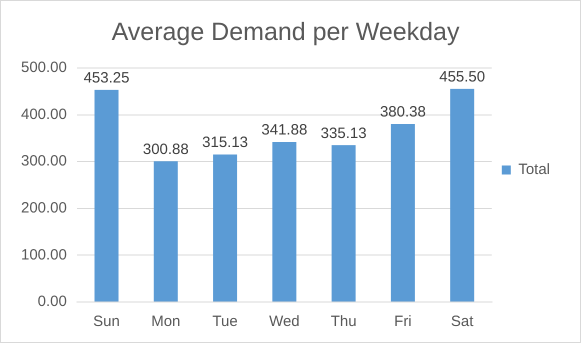 The height and width of the screenshot is (343, 581). What do you see at coordinates (43, 255) in the screenshot?
I see `y-tick-label: 100.00` at bounding box center [43, 255].